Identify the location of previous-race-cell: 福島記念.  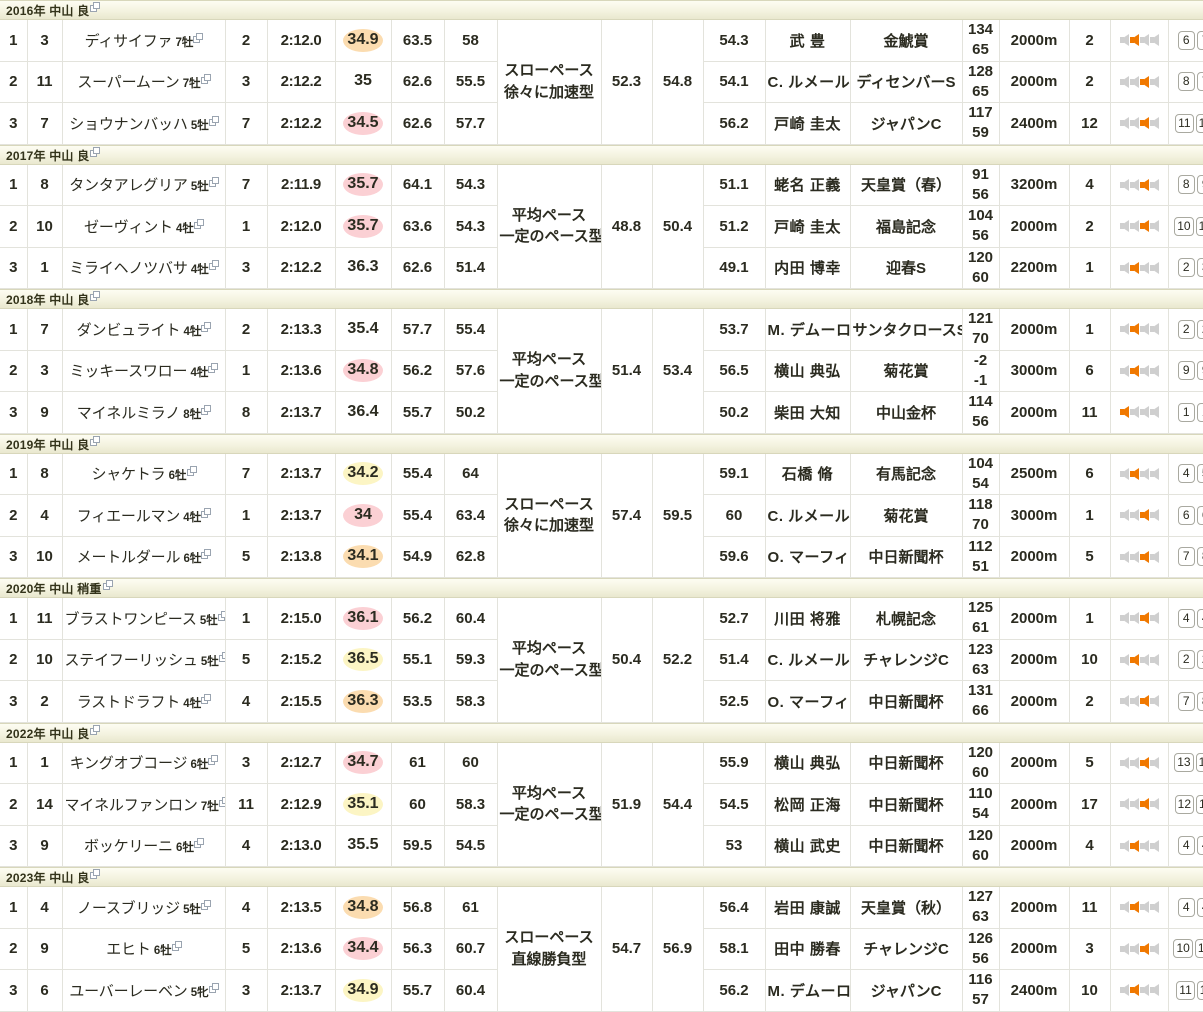
(906, 227).